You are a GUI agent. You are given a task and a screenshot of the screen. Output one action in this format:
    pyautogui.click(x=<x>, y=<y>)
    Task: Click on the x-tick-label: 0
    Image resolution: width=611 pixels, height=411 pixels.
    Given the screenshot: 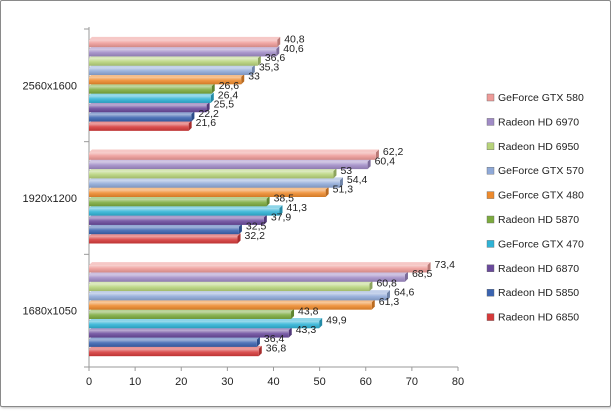 What is the action you would take?
    pyautogui.click(x=89, y=382)
    